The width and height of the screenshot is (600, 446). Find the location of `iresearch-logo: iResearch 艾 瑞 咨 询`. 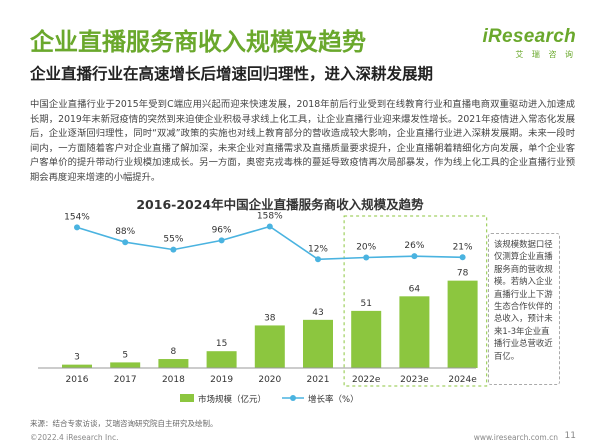

iresearch-logo: iResearch 艾 瑞 咨 询 is located at coordinates (529, 43).